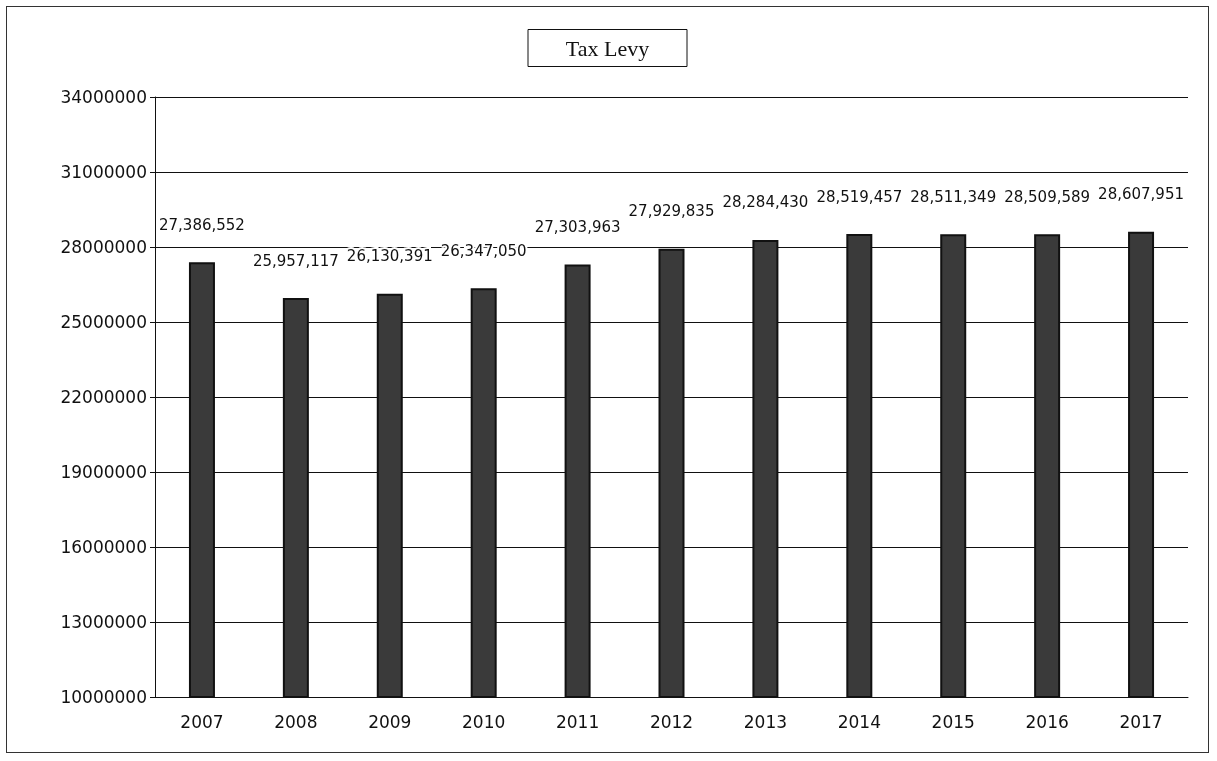 The height and width of the screenshot is (761, 1217). I want to click on y-tick-label: 13000000, so click(103, 622).